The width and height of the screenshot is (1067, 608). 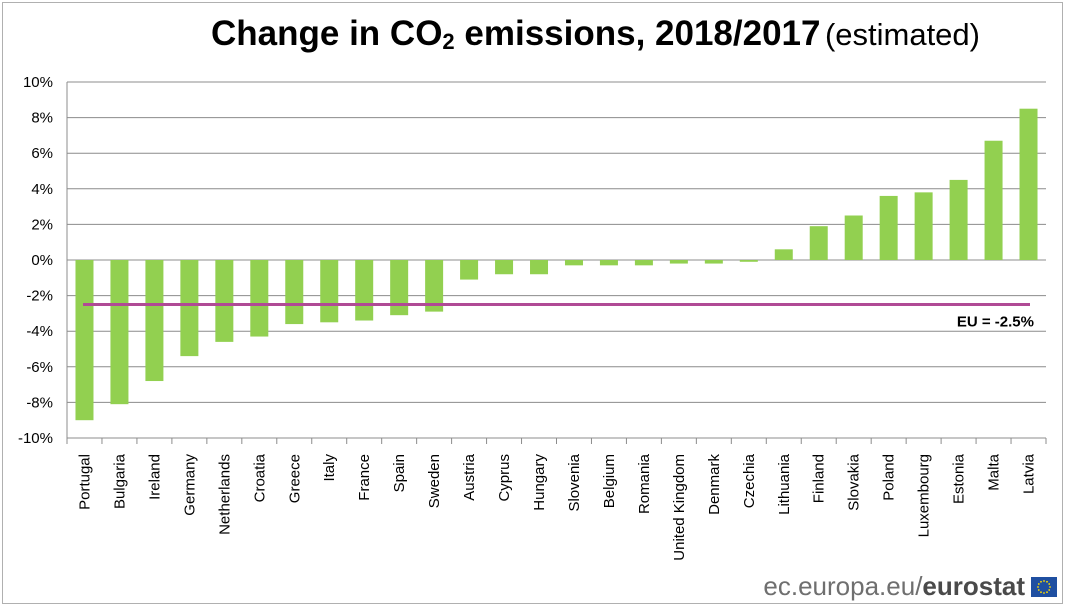 I want to click on footer-brand: eurostat, so click(x=973, y=586).